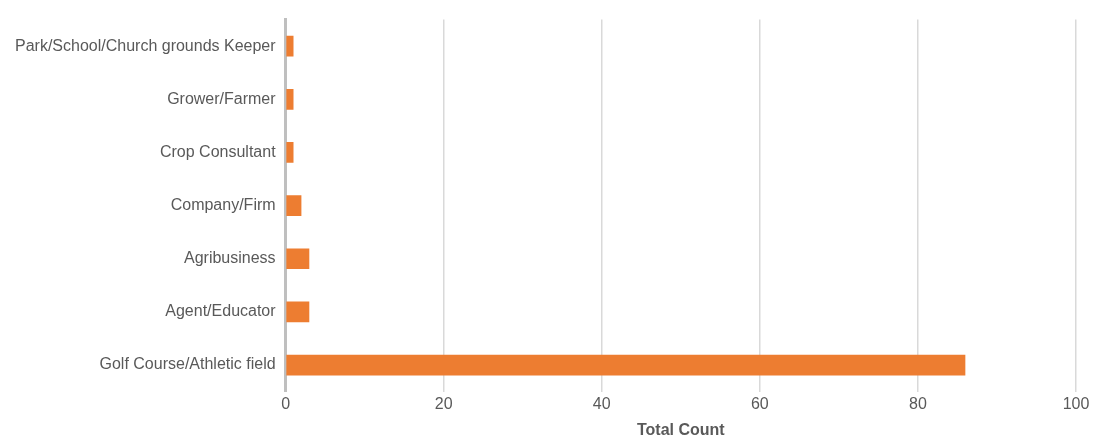  I want to click on y-tick-label: Crop Consultant, so click(218, 151).